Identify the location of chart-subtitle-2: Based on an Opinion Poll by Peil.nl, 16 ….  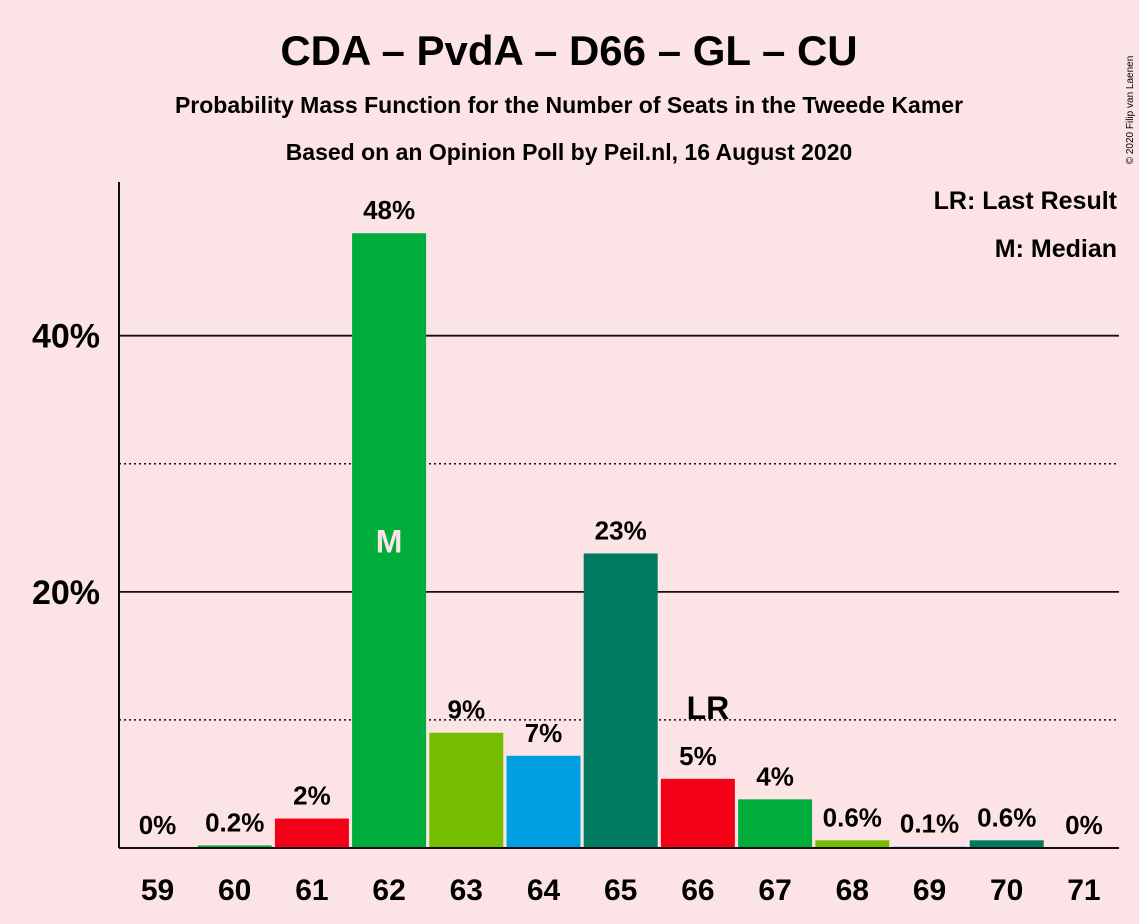
(569, 152).